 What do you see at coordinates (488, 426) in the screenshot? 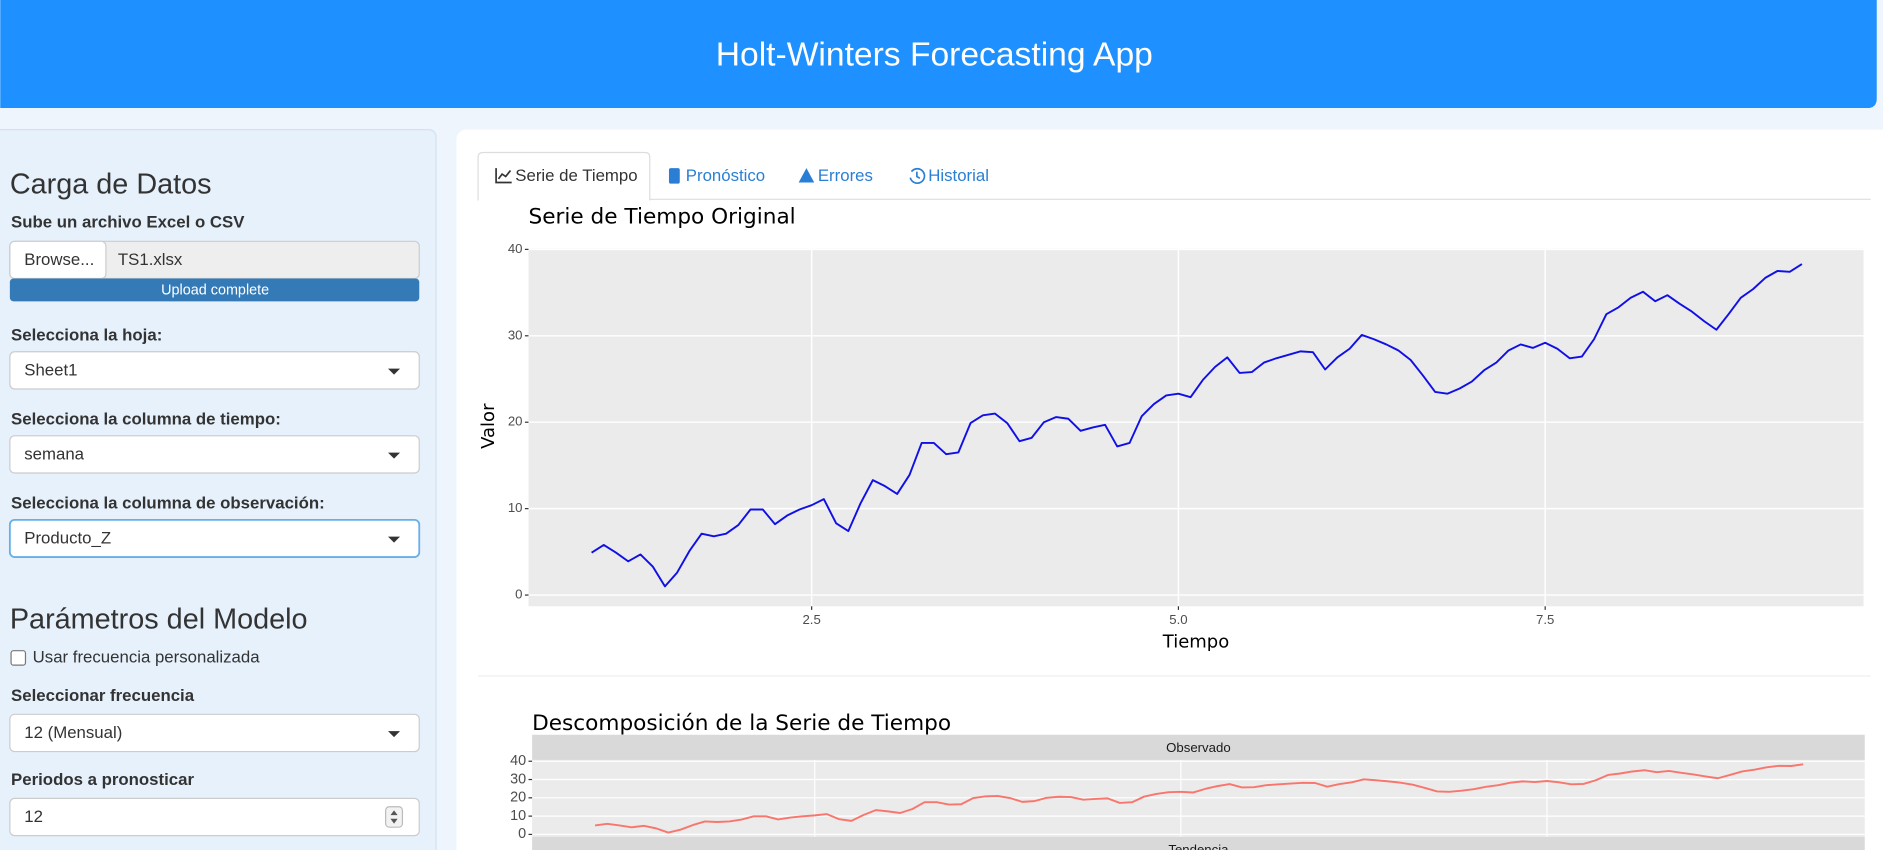
I see `y-axis-title: Valor` at bounding box center [488, 426].